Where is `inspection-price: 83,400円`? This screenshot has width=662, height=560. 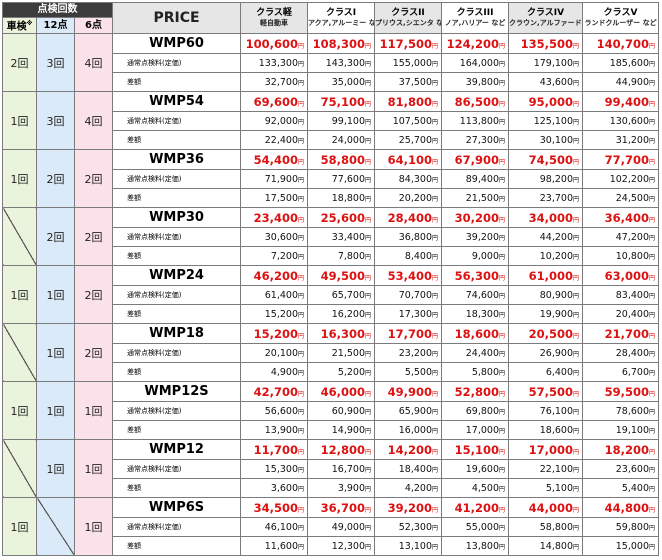 inspection-price: 83,400円 is located at coordinates (621, 295).